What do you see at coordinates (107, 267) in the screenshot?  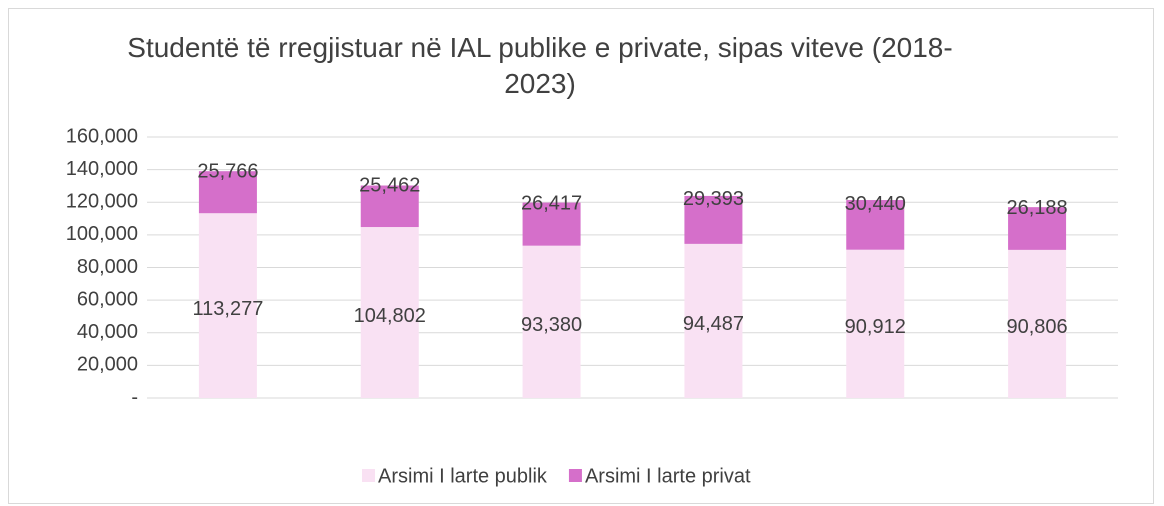 I see `y-tick-label: 80,000` at bounding box center [107, 267].